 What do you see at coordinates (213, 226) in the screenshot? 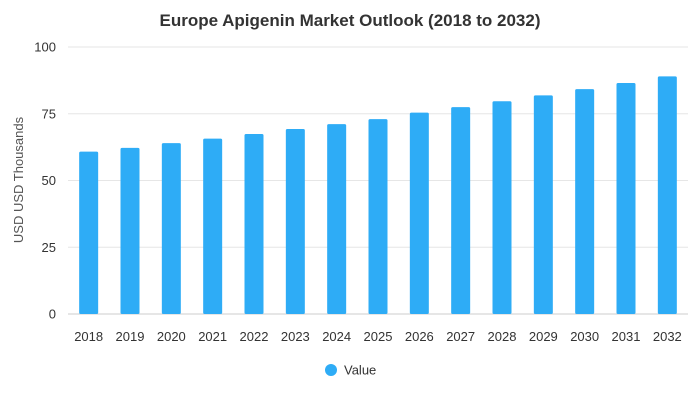
I see `bar-2021` at bounding box center [213, 226].